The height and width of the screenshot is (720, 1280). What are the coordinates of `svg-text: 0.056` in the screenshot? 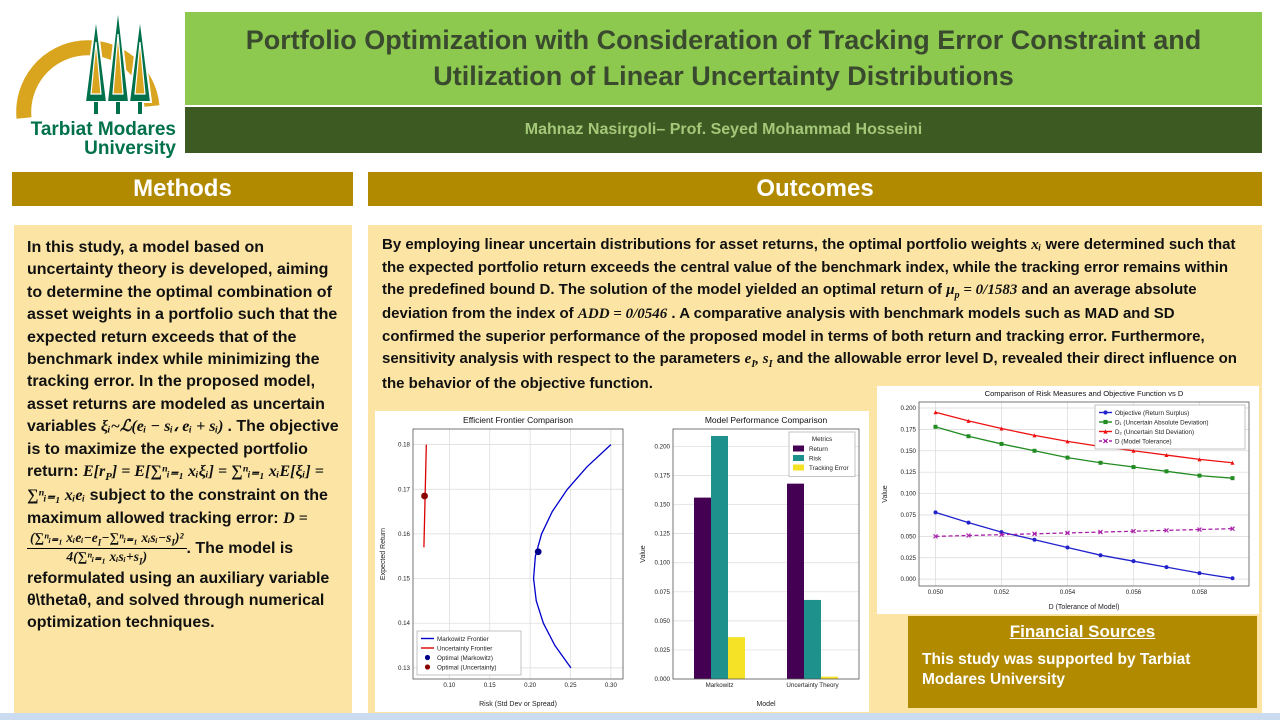 It's located at (1134, 592).